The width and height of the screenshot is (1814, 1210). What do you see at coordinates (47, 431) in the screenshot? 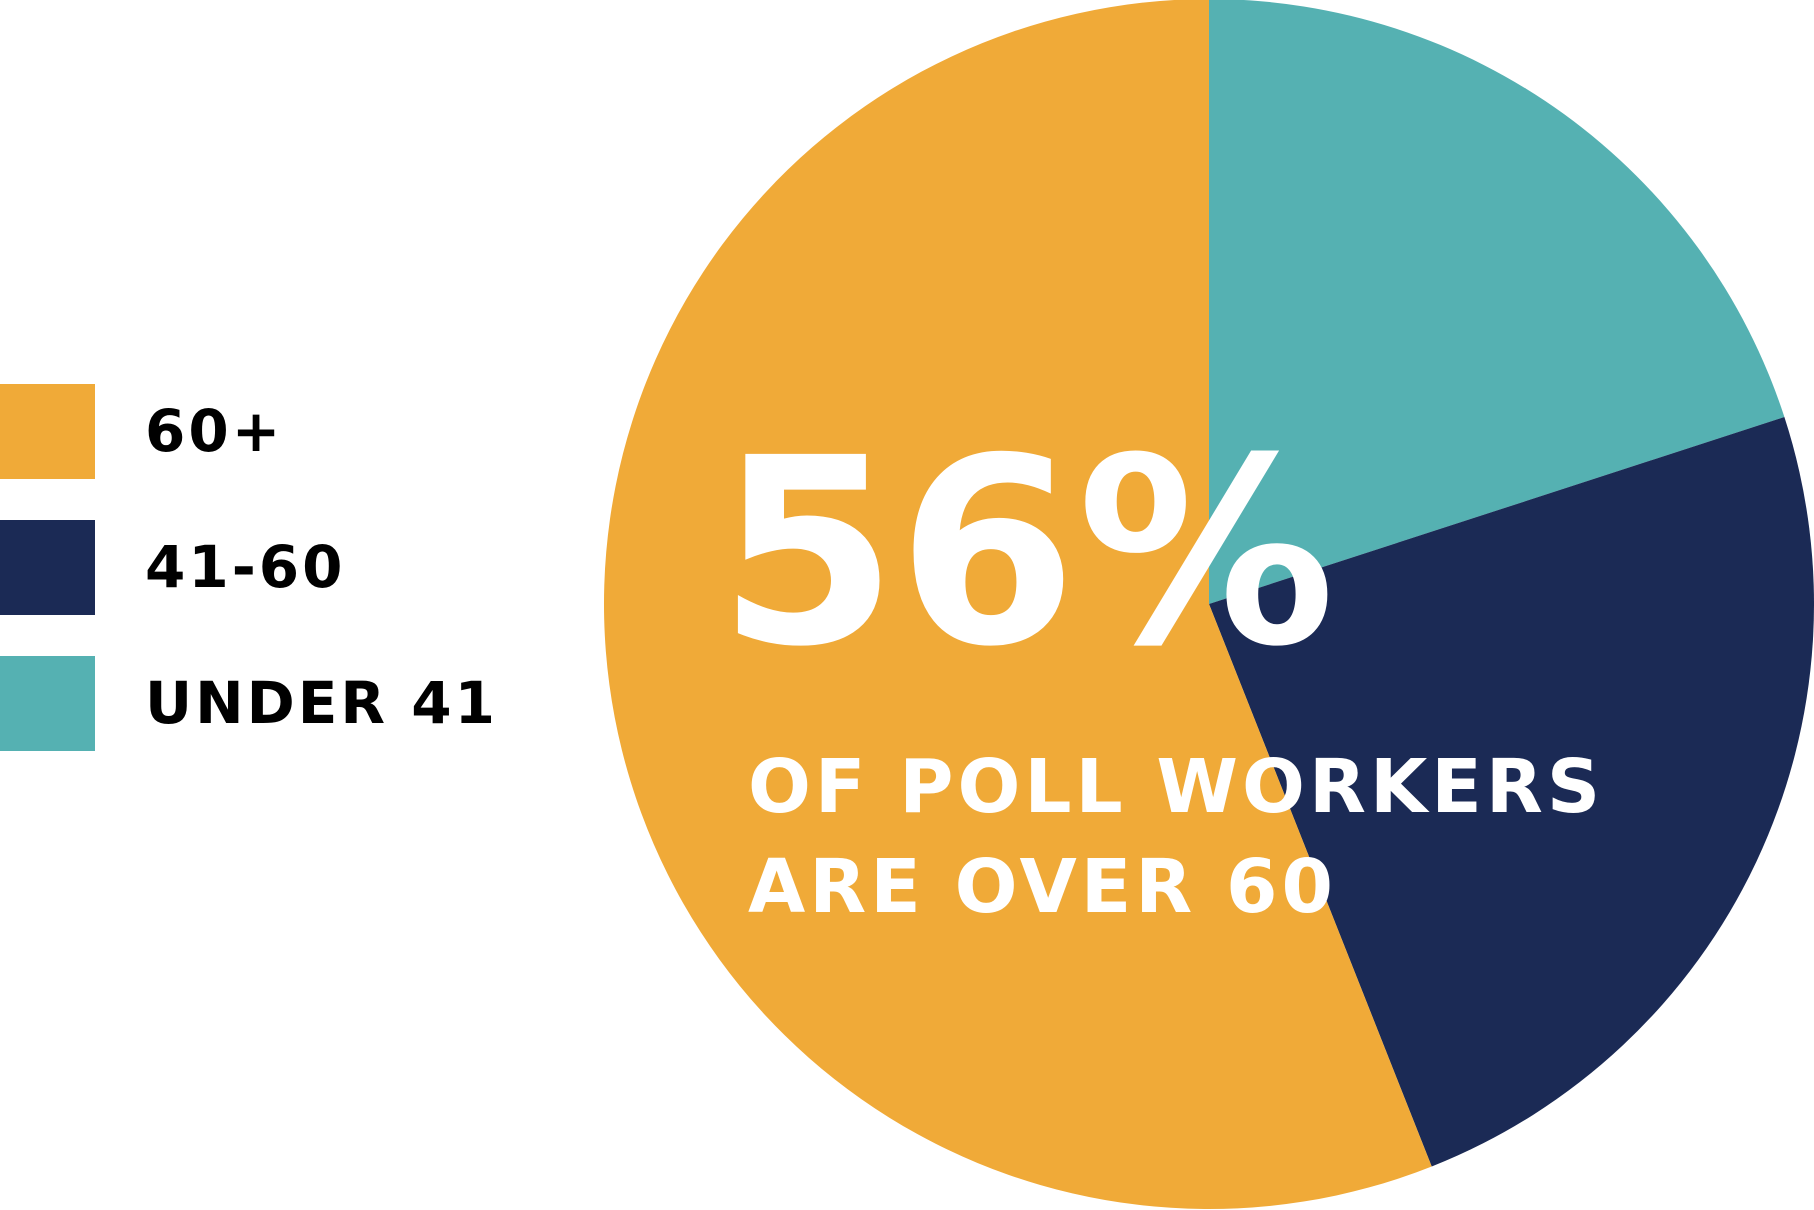
I see `legend-swatch-60-plus` at bounding box center [47, 431].